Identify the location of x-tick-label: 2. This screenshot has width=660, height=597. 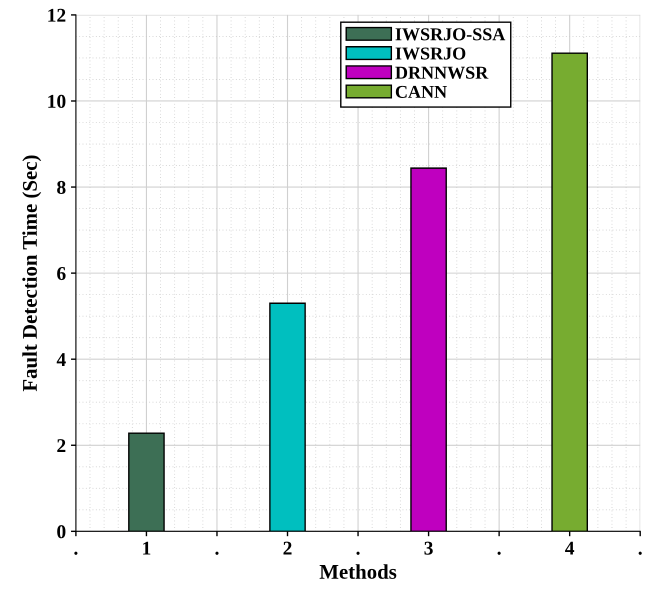
(287, 548).